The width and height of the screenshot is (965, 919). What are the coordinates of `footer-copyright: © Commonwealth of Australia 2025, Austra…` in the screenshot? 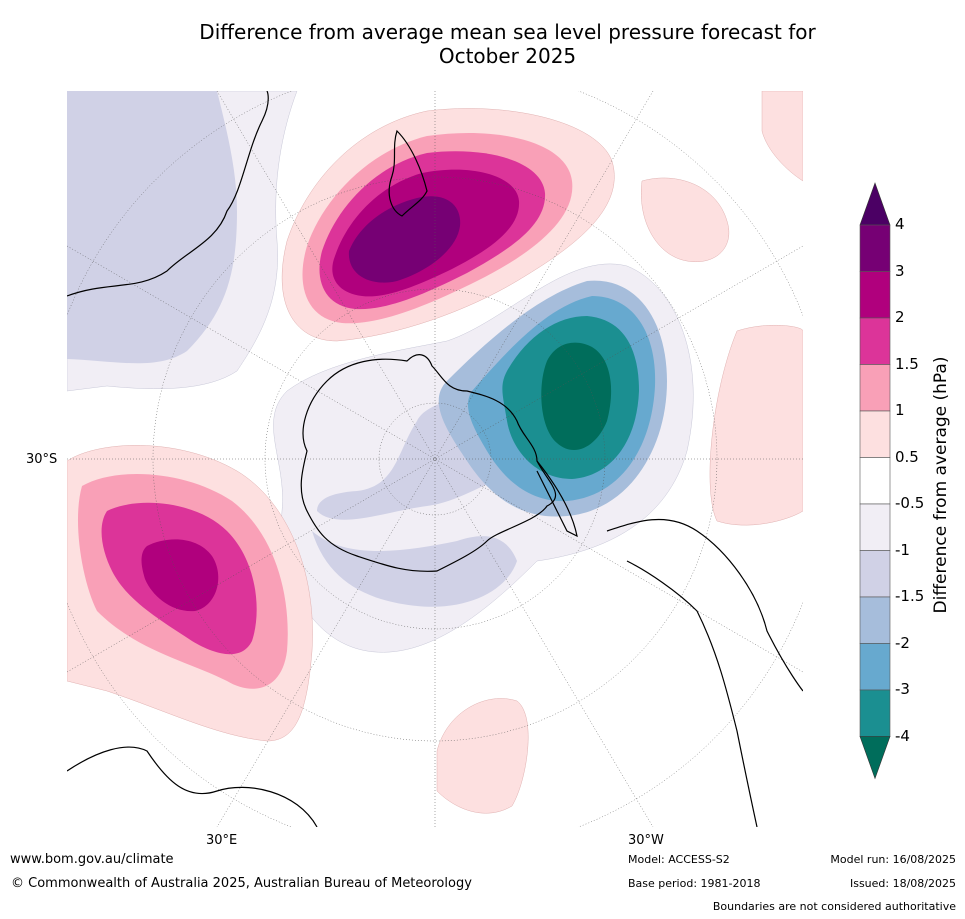 It's located at (241, 883).